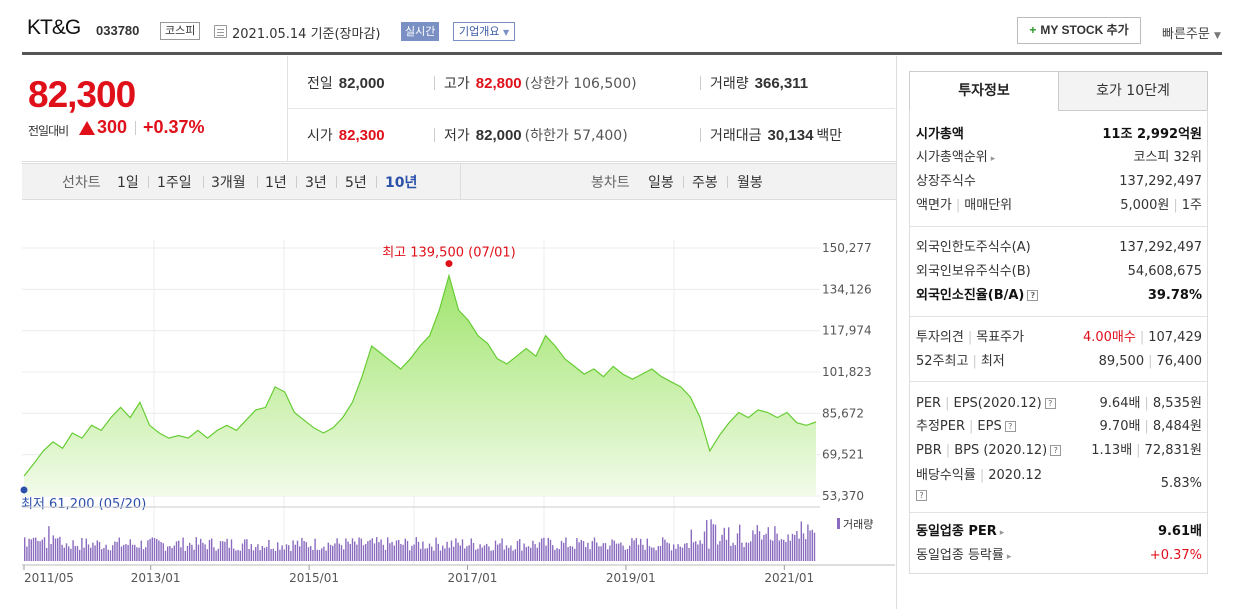  What do you see at coordinates (750, 183) in the screenshot?
I see `candle-monthly: 월봉` at bounding box center [750, 183].